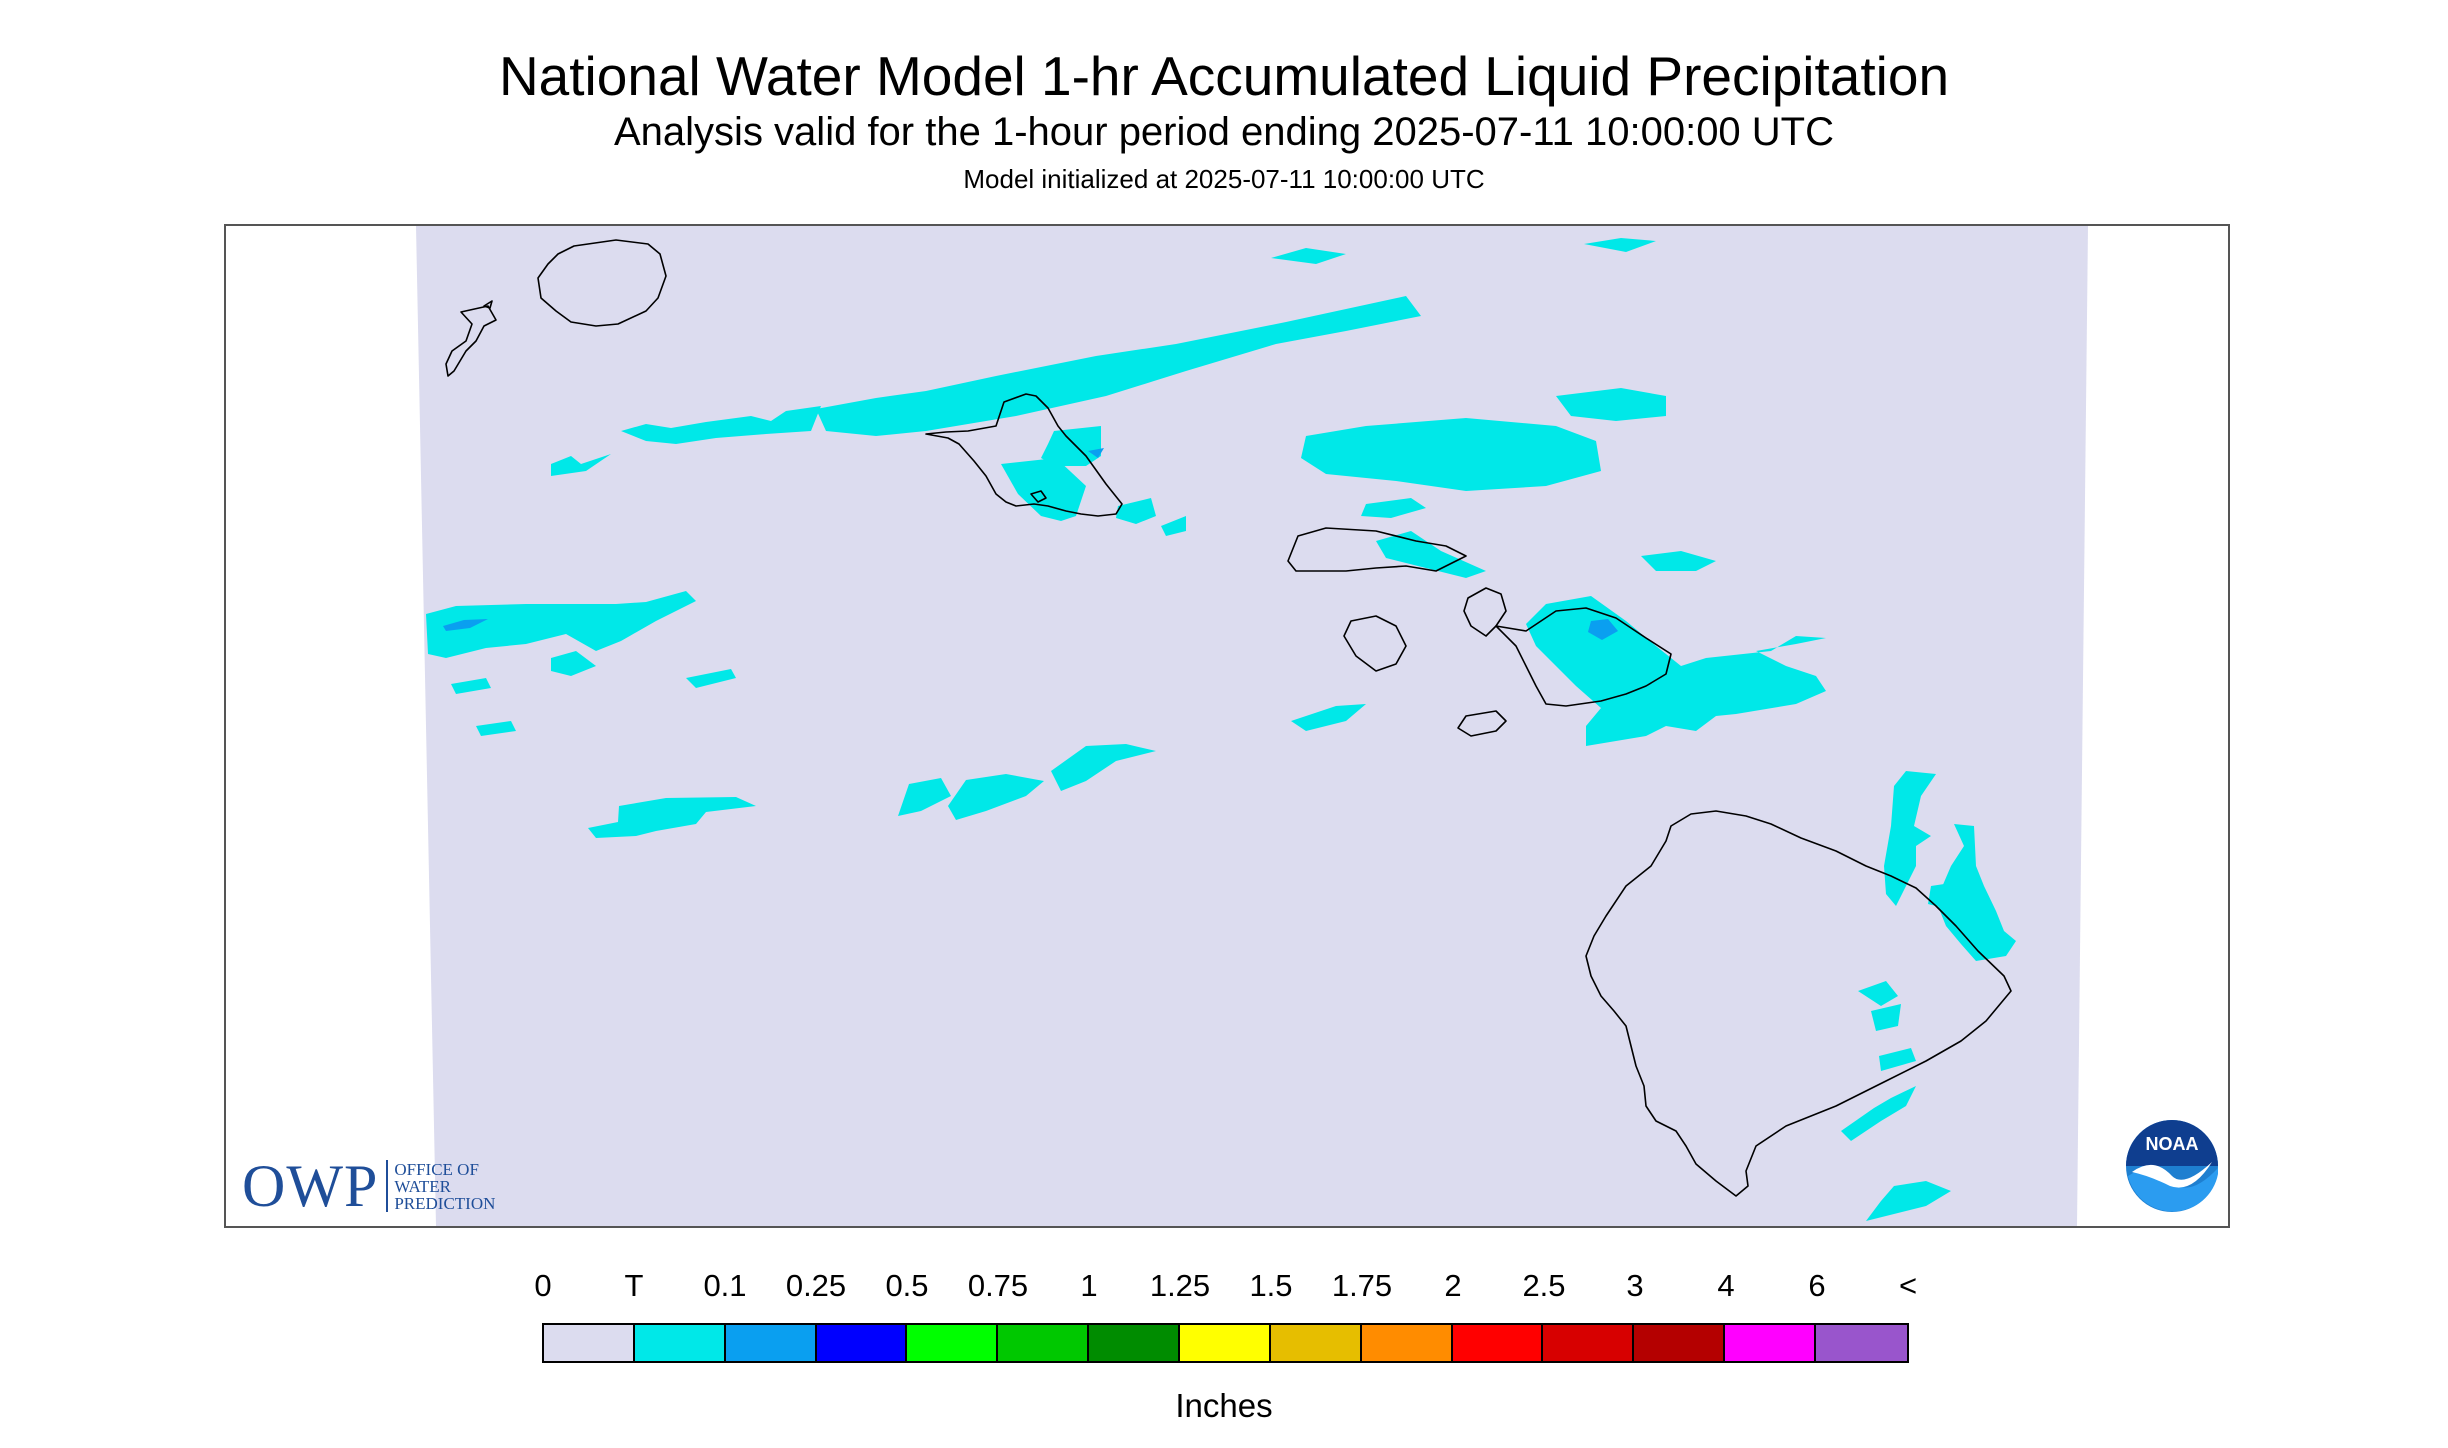 The image size is (2448, 1448). What do you see at coordinates (543, 1285) in the screenshot?
I see `legend-tick-label: 0` at bounding box center [543, 1285].